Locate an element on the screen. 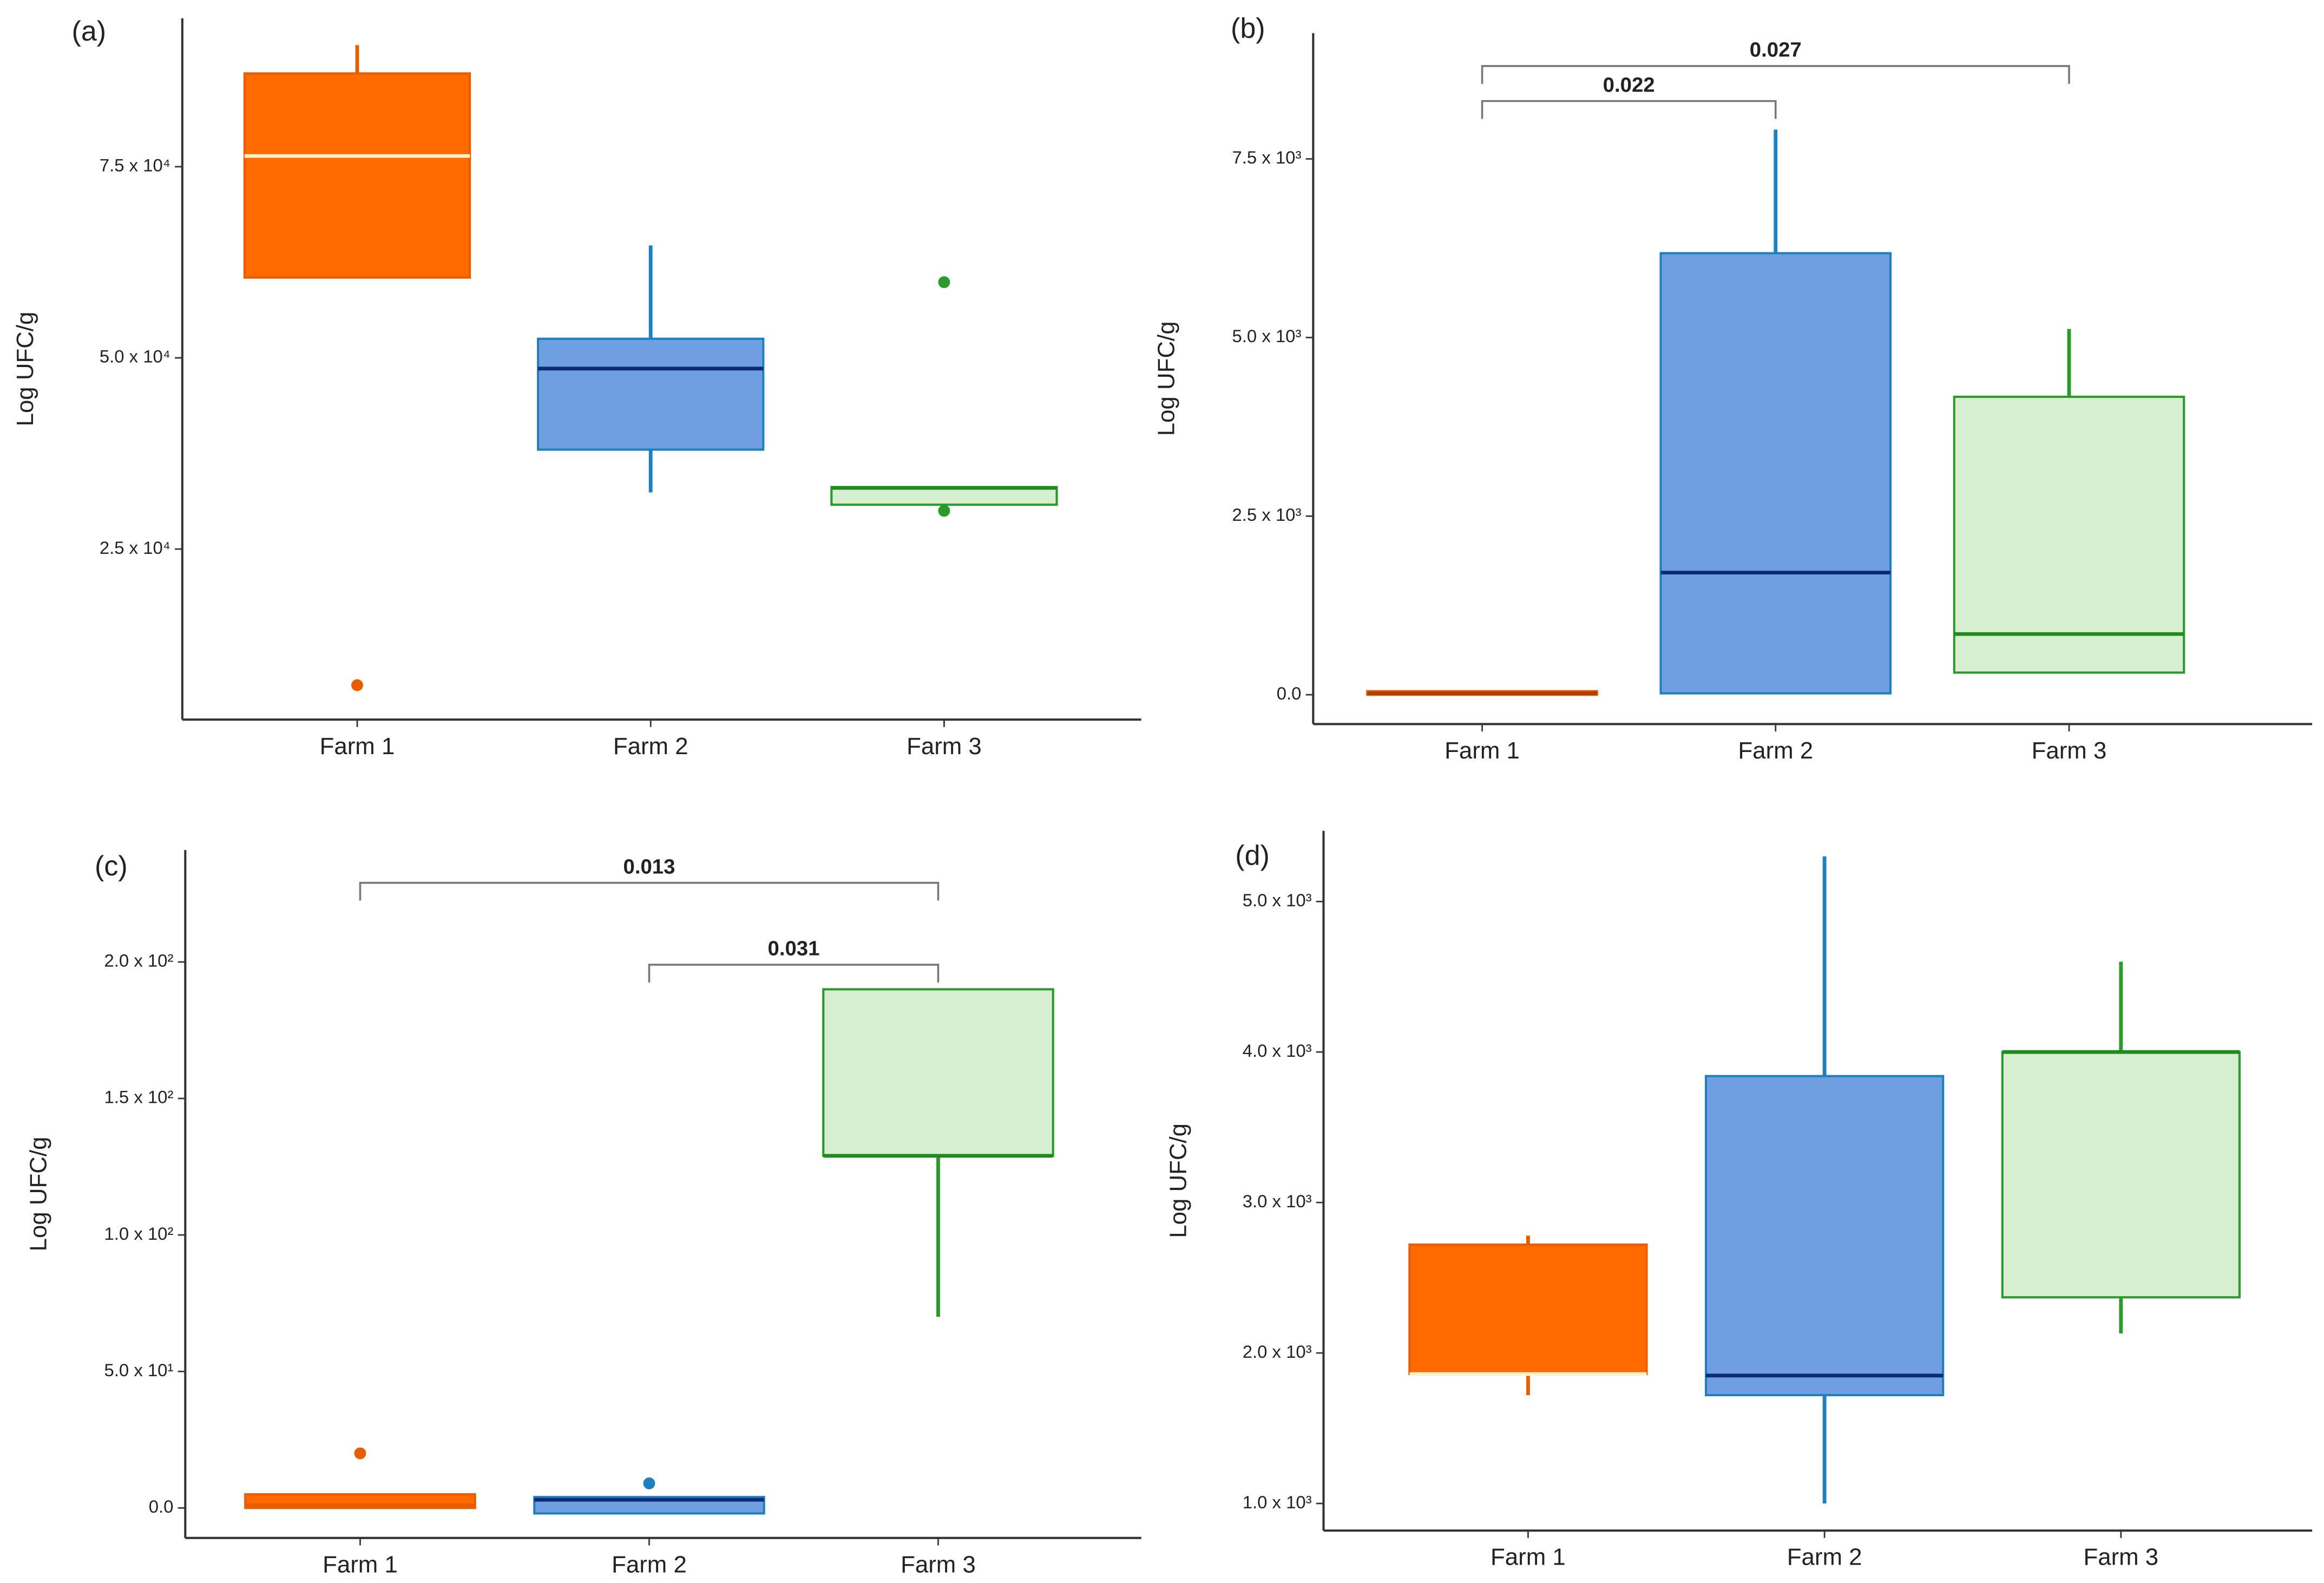  y-tick-label: 3.0 x 10³ is located at coordinates (1278, 1201).